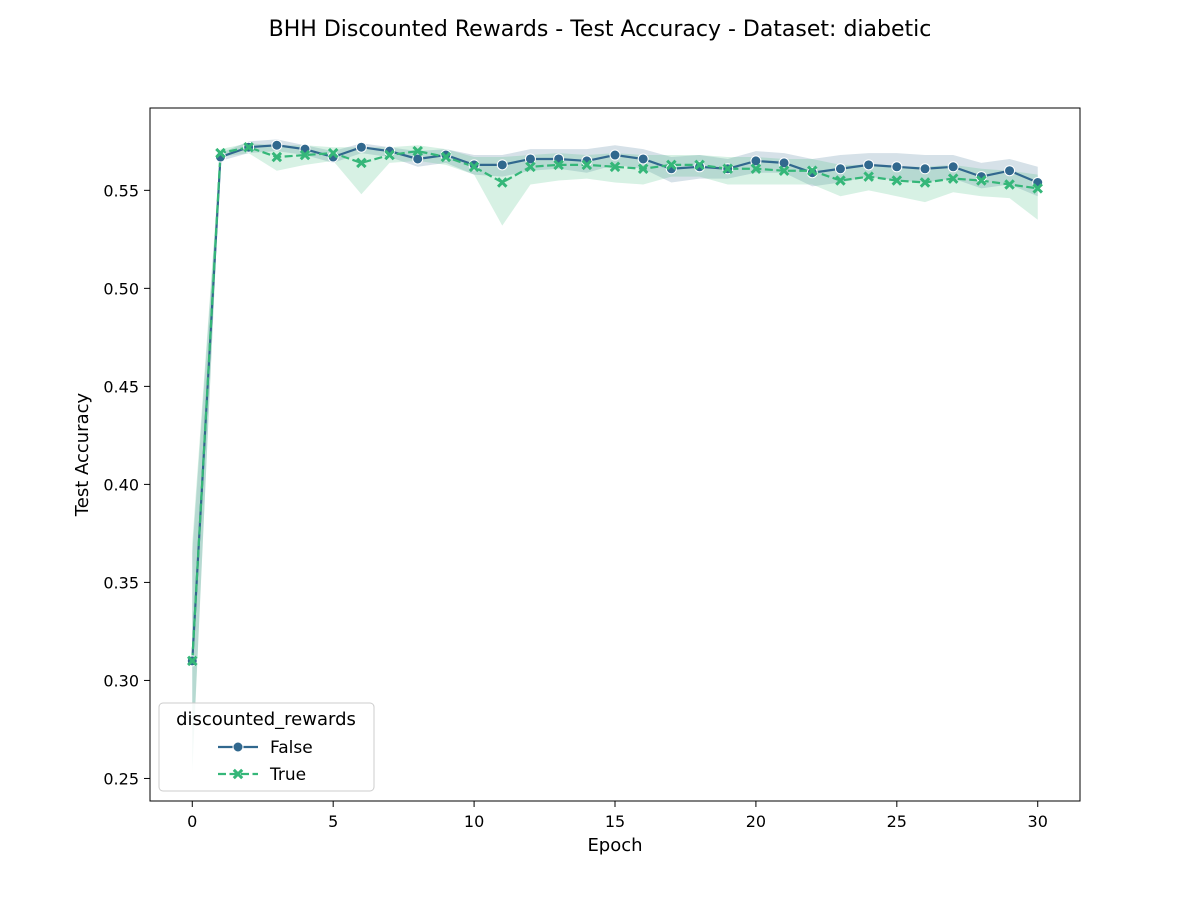 The width and height of the screenshot is (1200, 900). I want to click on y-tick-label: 0.40, so click(121, 484).